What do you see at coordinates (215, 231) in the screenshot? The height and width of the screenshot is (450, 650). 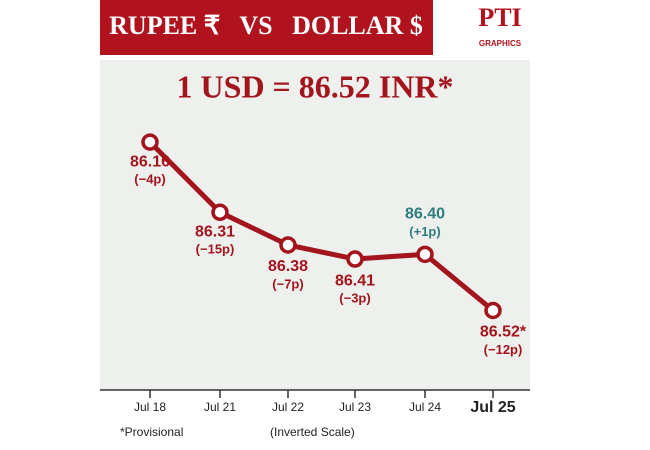 I see `value-label: 86.31` at bounding box center [215, 231].